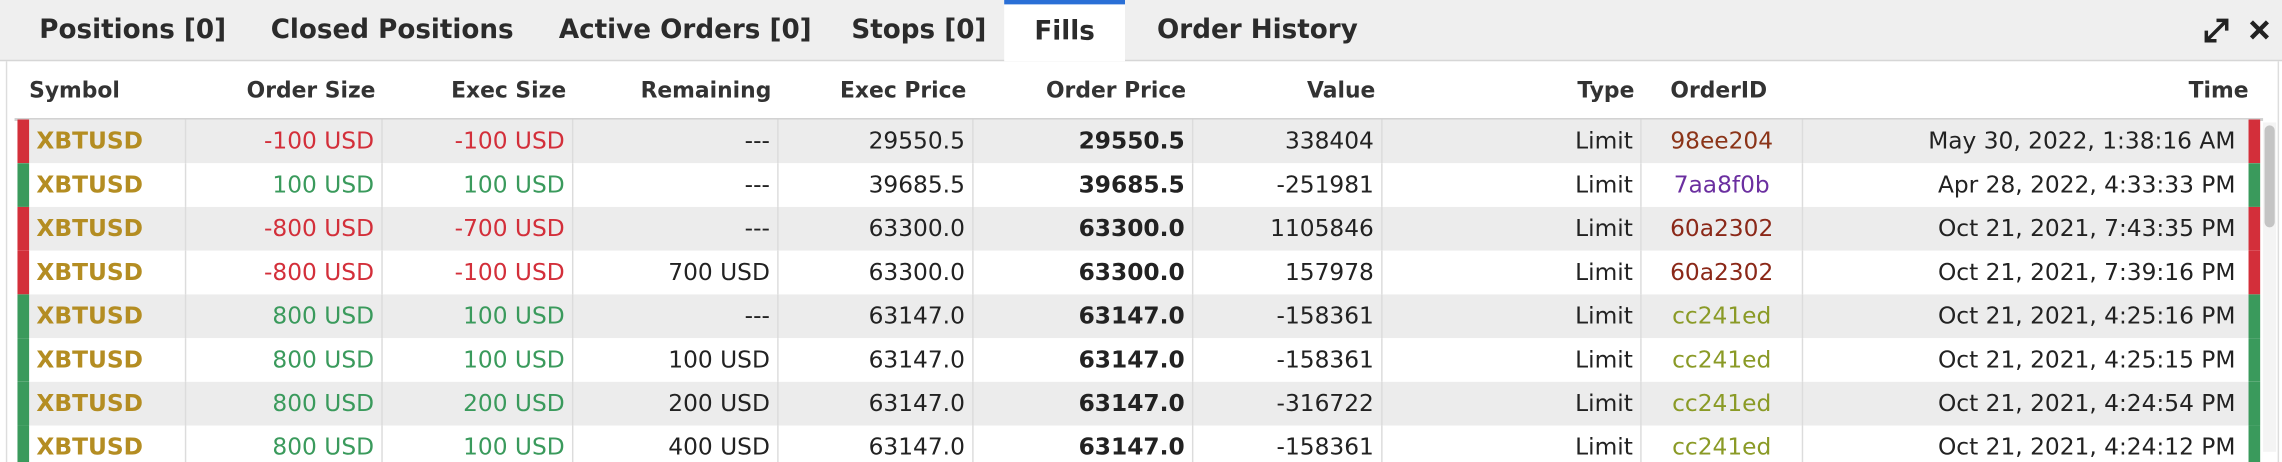  I want to click on table-cell: 157978, so click(1288, 272).